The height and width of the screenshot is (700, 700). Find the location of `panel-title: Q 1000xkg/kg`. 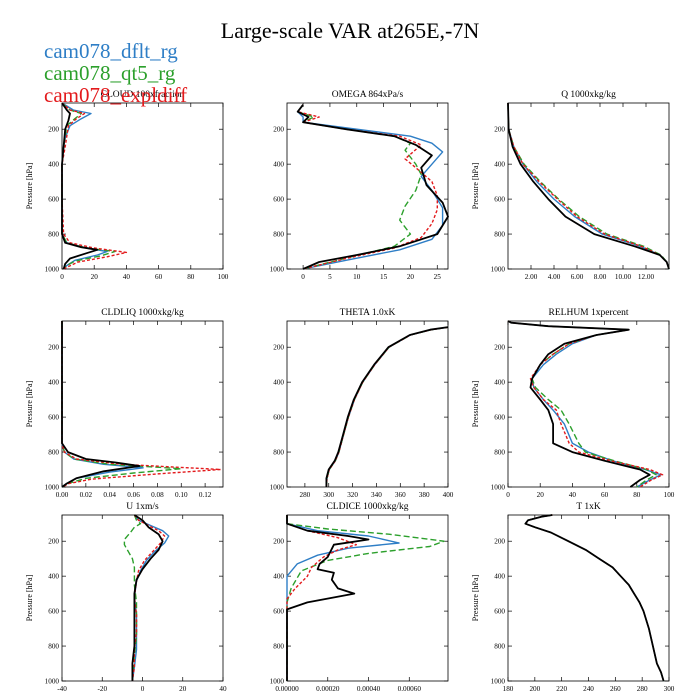

panel-title: Q 1000xkg/kg is located at coordinates (588, 95).